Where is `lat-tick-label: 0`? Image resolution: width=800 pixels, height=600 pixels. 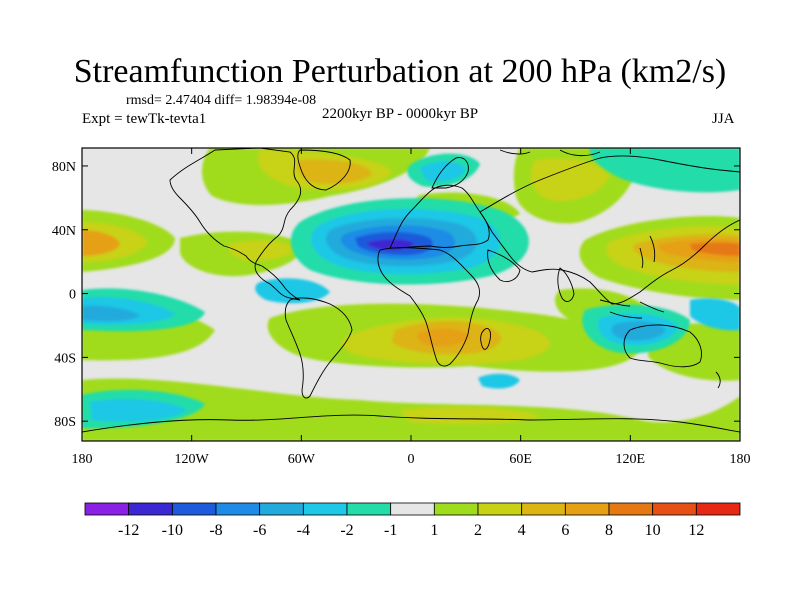 lat-tick-label: 0 is located at coordinates (72, 295).